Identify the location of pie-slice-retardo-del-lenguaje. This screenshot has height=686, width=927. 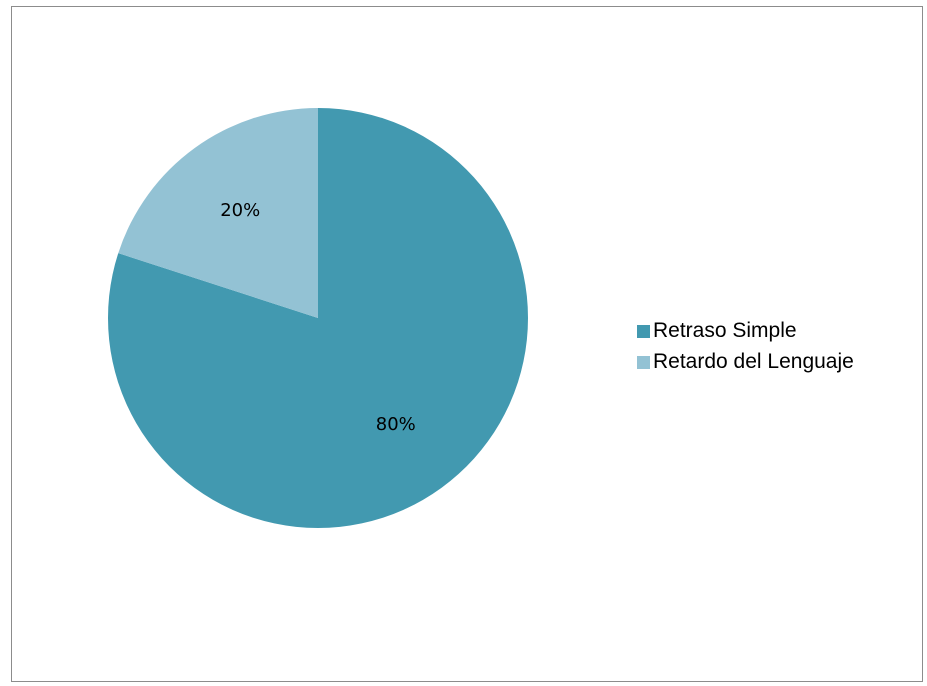
(218, 213).